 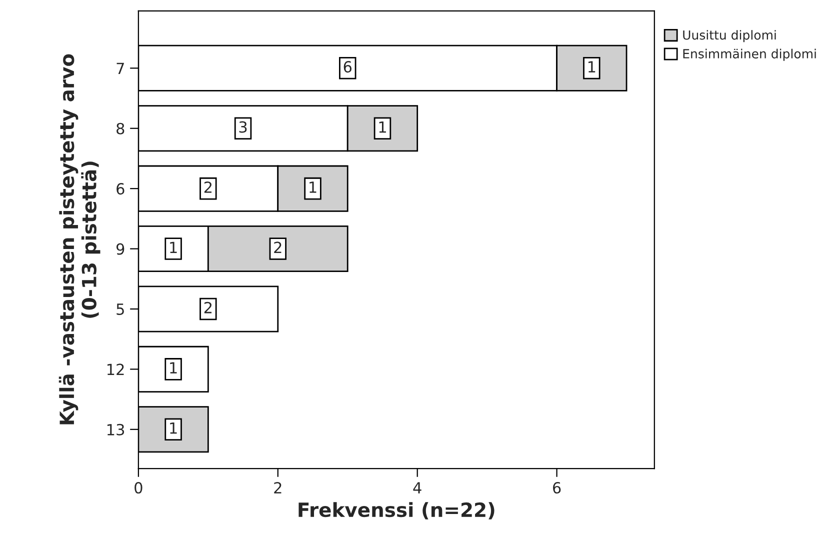 What do you see at coordinates (557, 488) in the screenshot?
I see `x-tick-label: 6` at bounding box center [557, 488].